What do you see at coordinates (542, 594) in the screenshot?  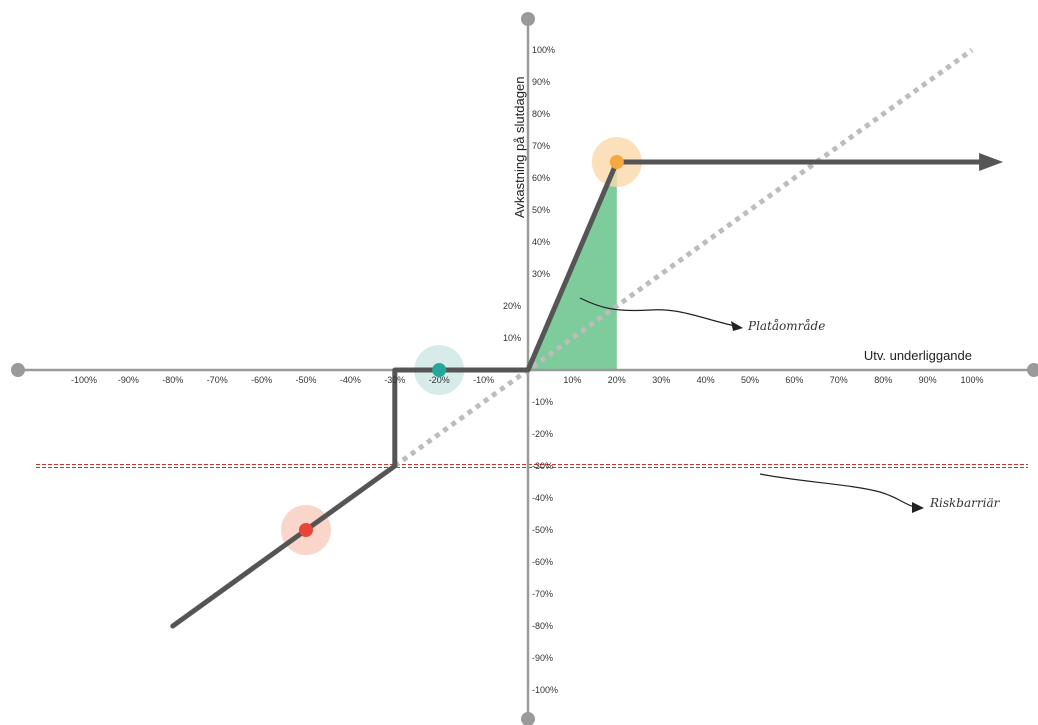 I see `y-tick-label: -70%` at bounding box center [542, 594].